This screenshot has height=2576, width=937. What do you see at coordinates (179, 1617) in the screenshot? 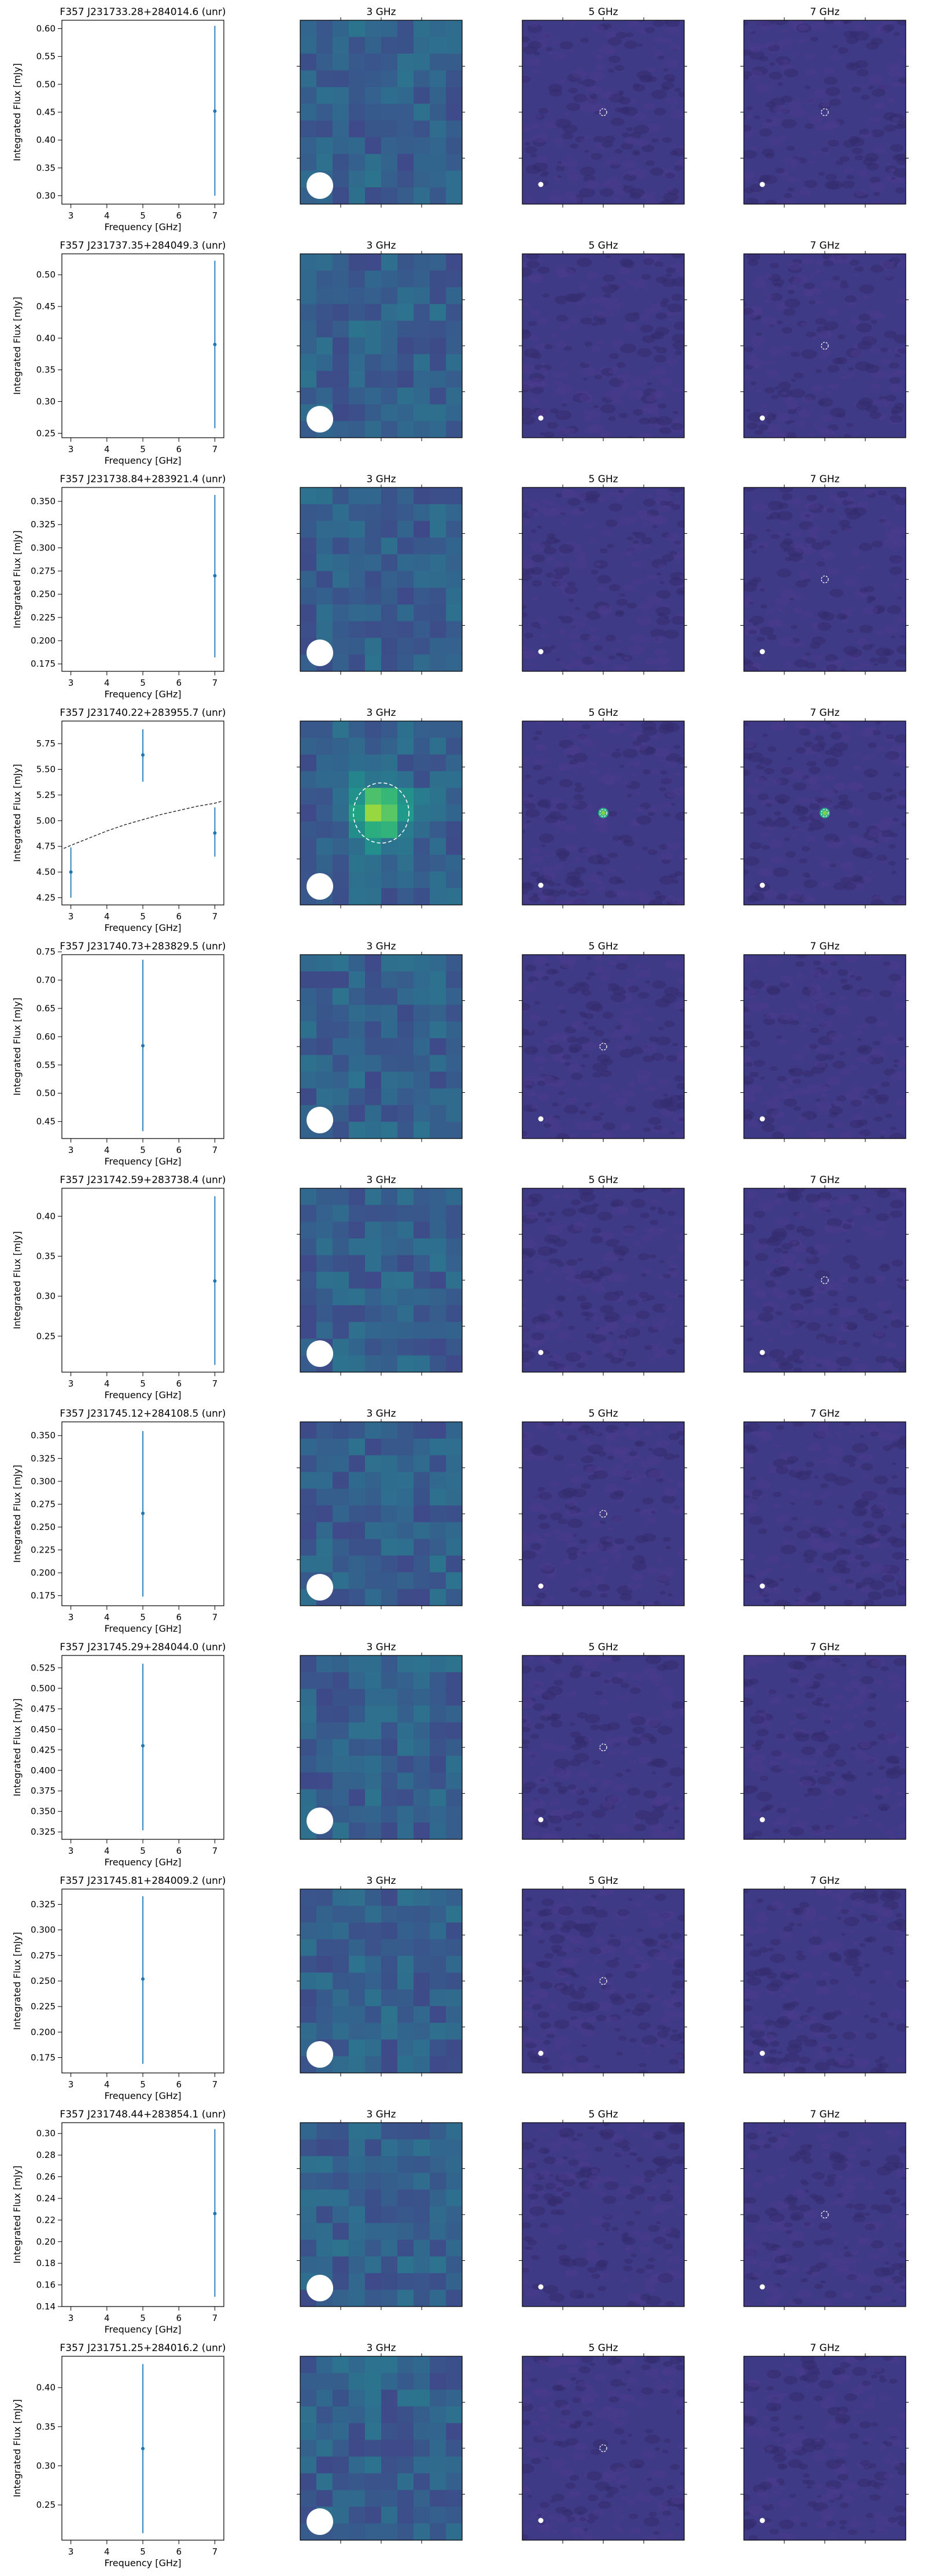
I see `x-tick-label: 6` at bounding box center [179, 1617].